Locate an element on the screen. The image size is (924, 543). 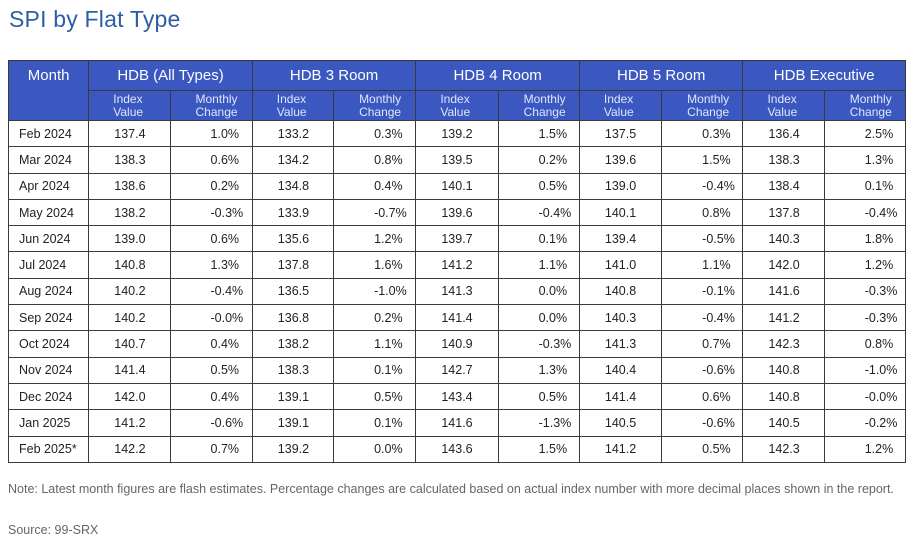
index-value-cell: 135.6 is located at coordinates (293, 239).